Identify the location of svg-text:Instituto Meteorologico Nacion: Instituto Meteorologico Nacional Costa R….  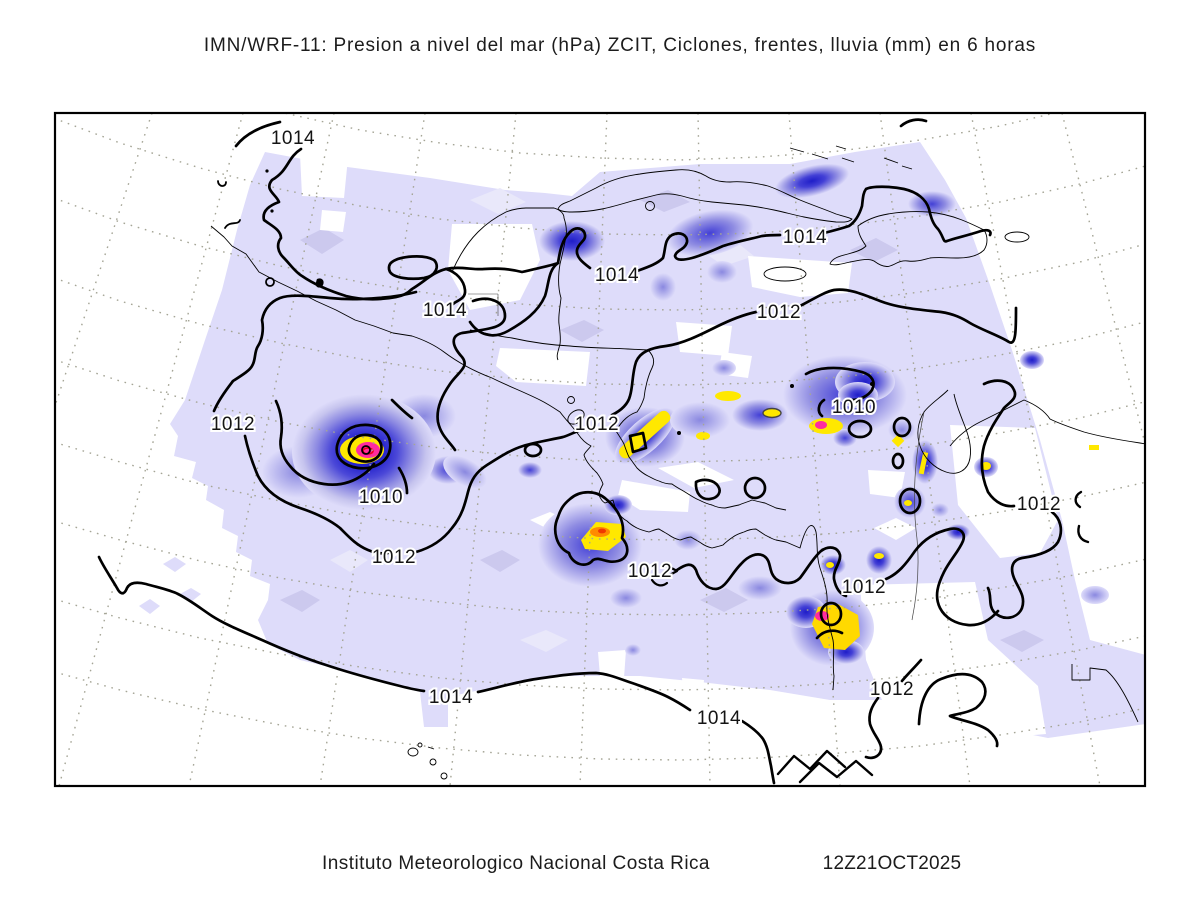
(516, 863).